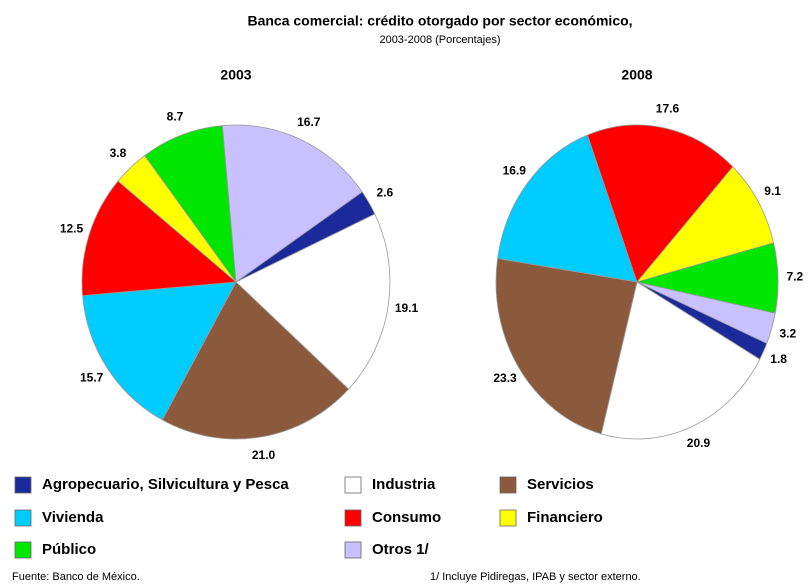 This screenshot has width=811, height=586. Describe the element at coordinates (406, 517) in the screenshot. I see `legend-label: Consumo` at that location.